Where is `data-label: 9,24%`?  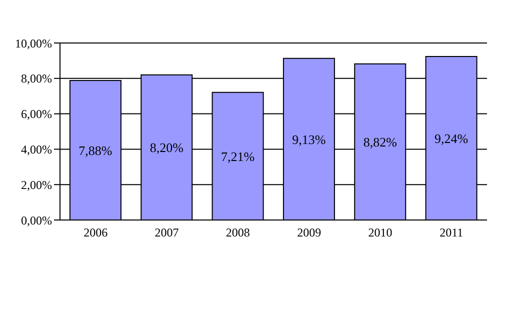 data-label: 9,24% is located at coordinates (451, 138).